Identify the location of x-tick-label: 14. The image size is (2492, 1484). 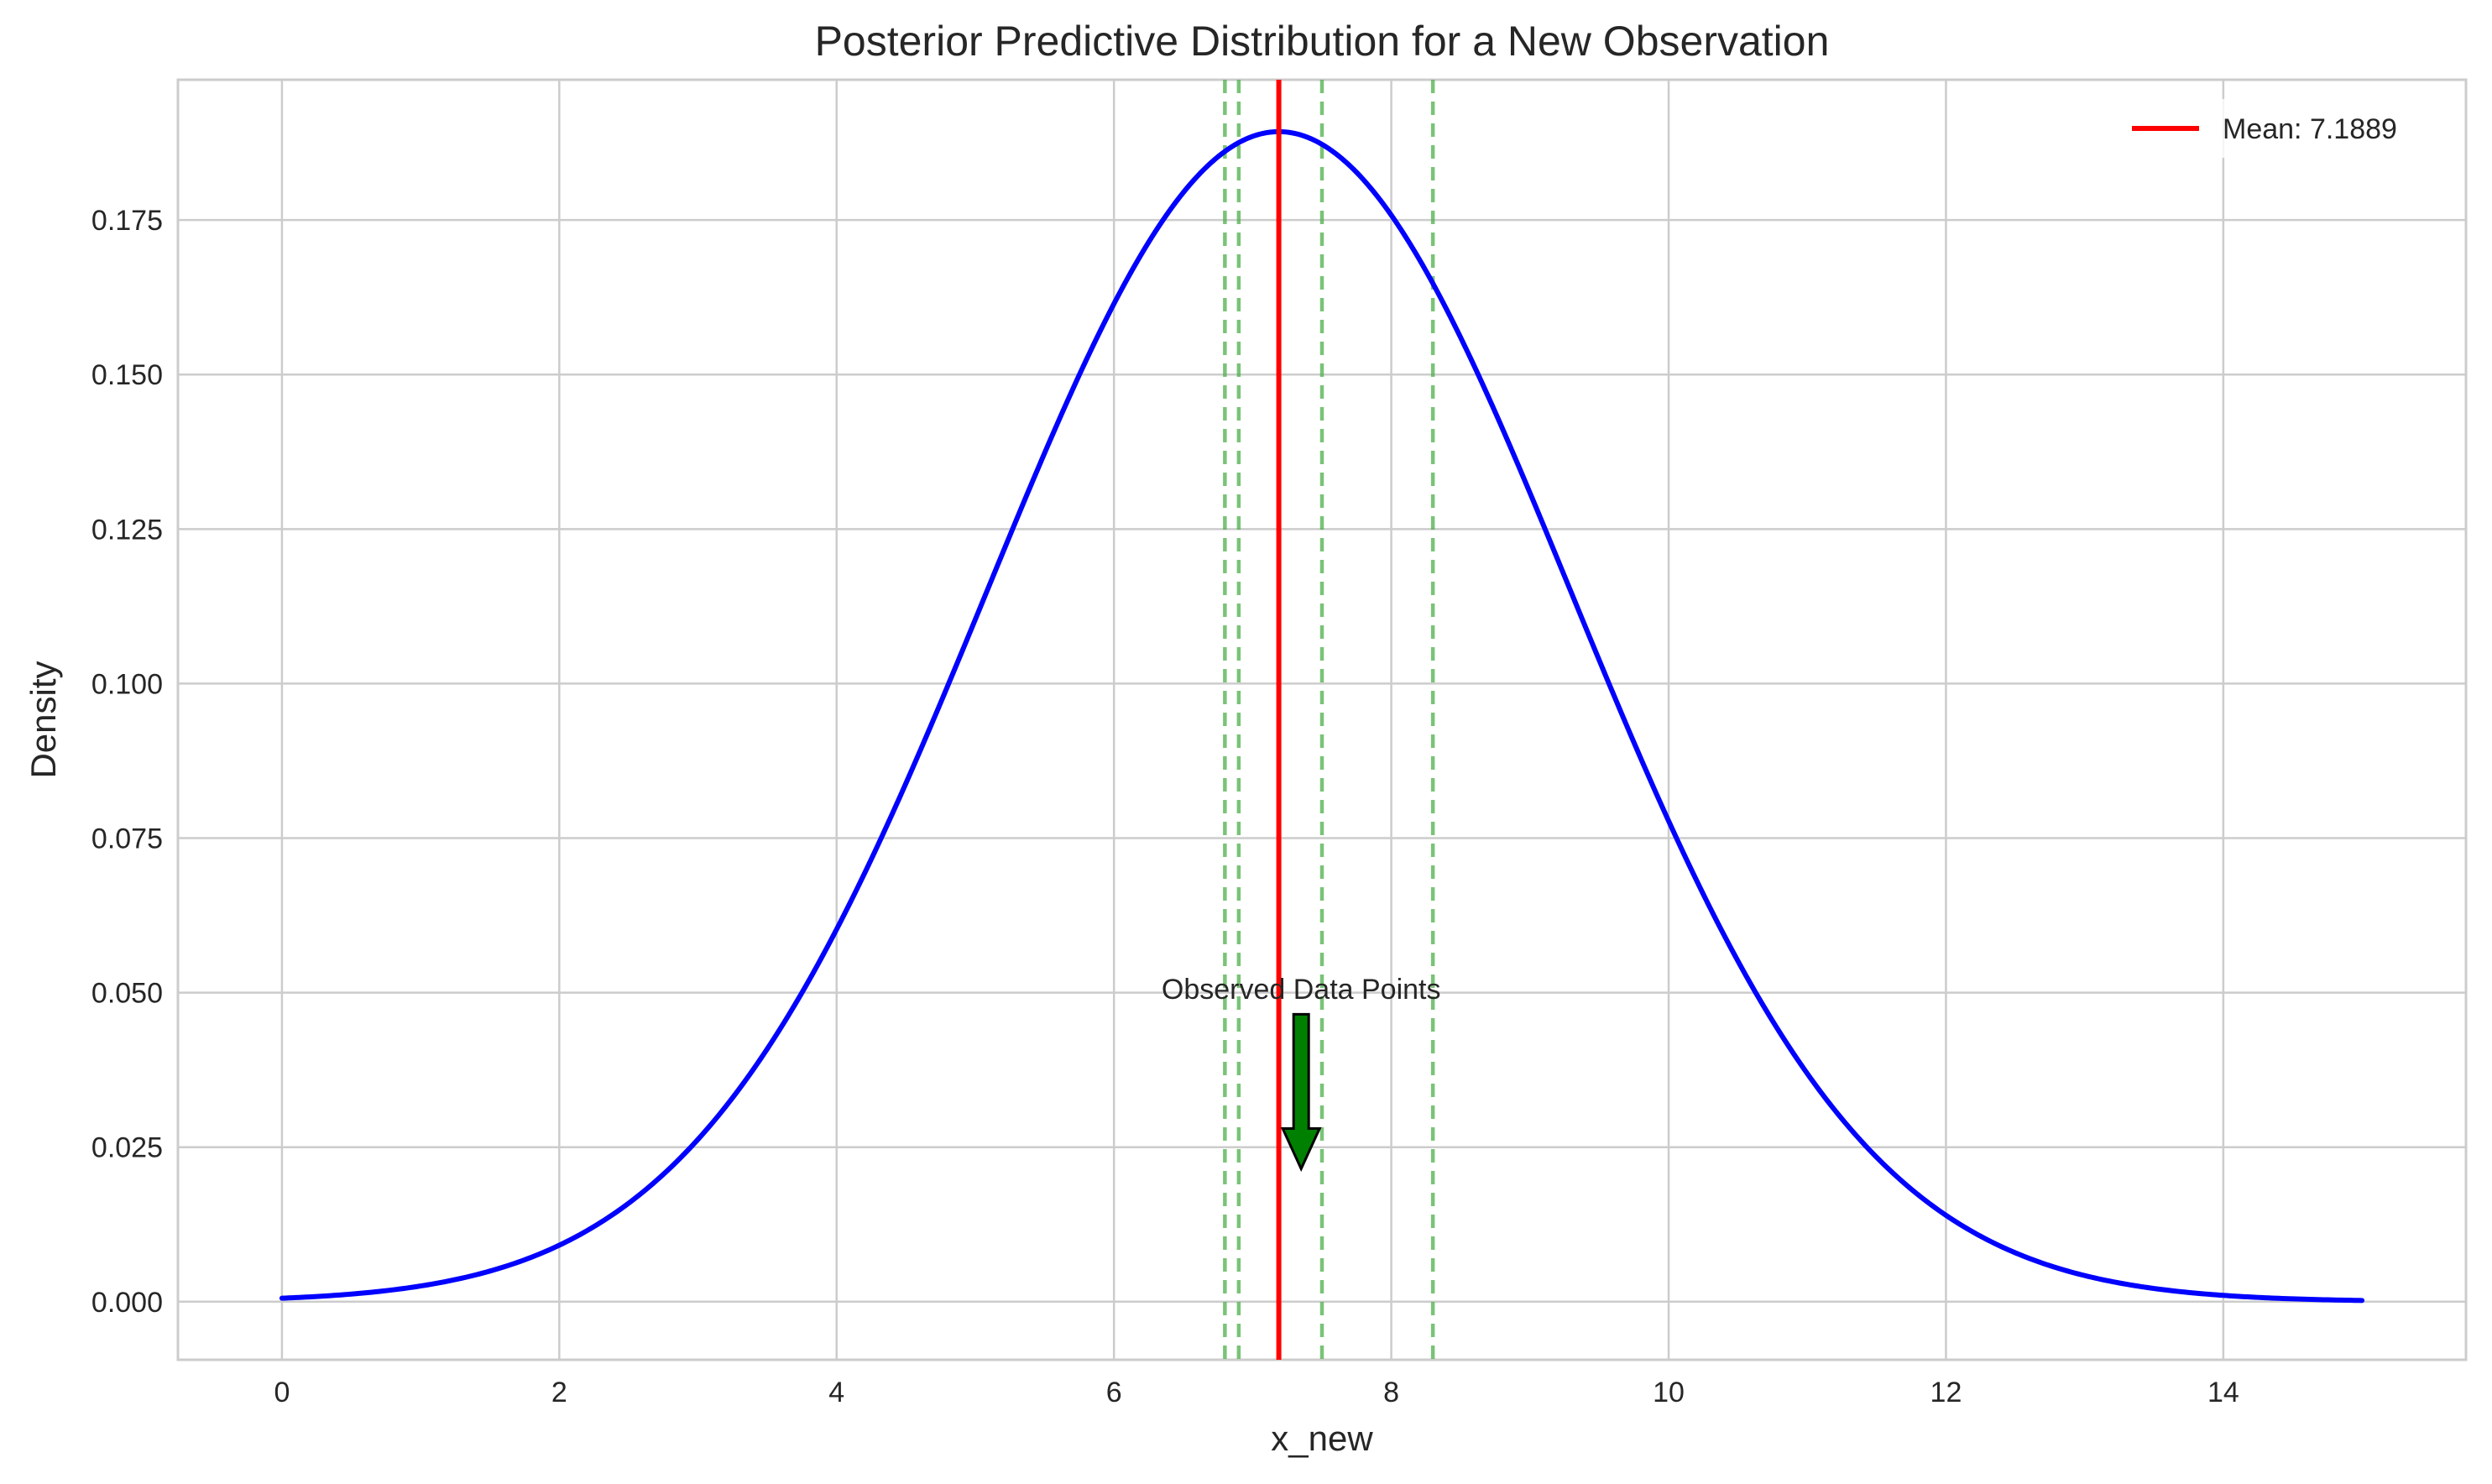
(2223, 1392).